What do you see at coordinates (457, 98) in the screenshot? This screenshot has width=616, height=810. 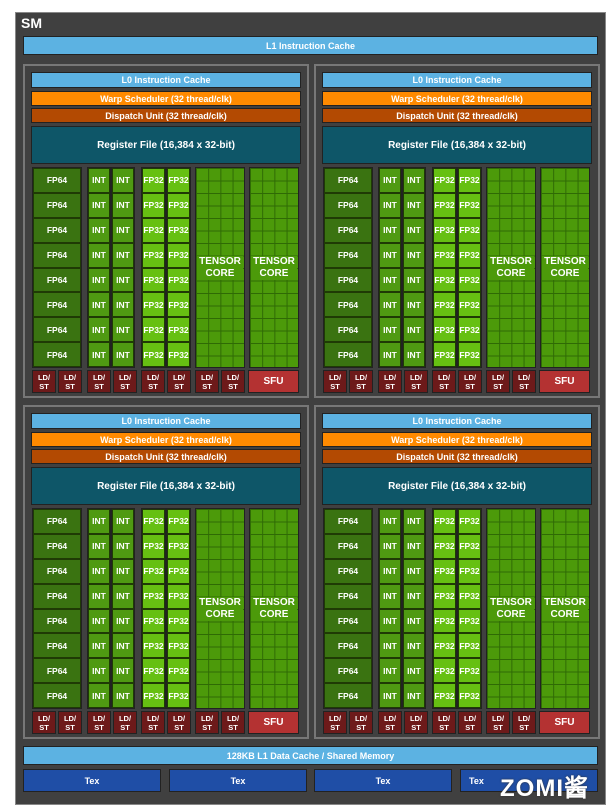 I see `warp-scheduler: Warp Scheduler (32 thread/clk)` at bounding box center [457, 98].